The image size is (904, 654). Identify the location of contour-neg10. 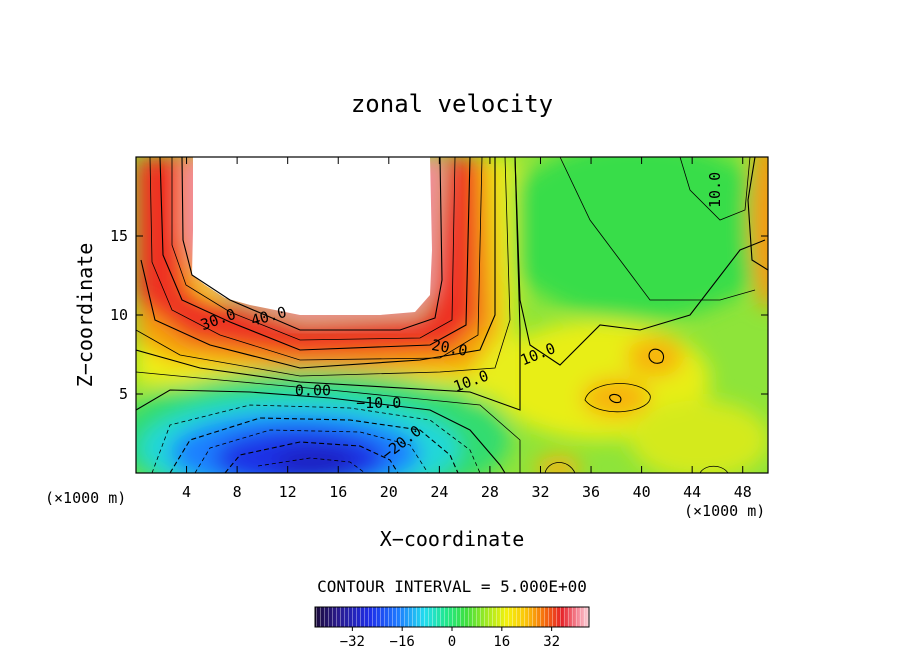
(314, 445).